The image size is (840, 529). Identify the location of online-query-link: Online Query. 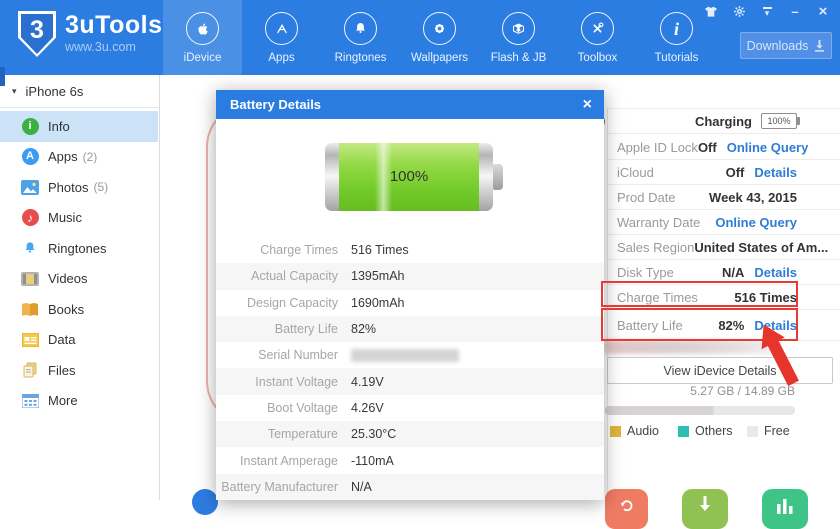
(767, 147).